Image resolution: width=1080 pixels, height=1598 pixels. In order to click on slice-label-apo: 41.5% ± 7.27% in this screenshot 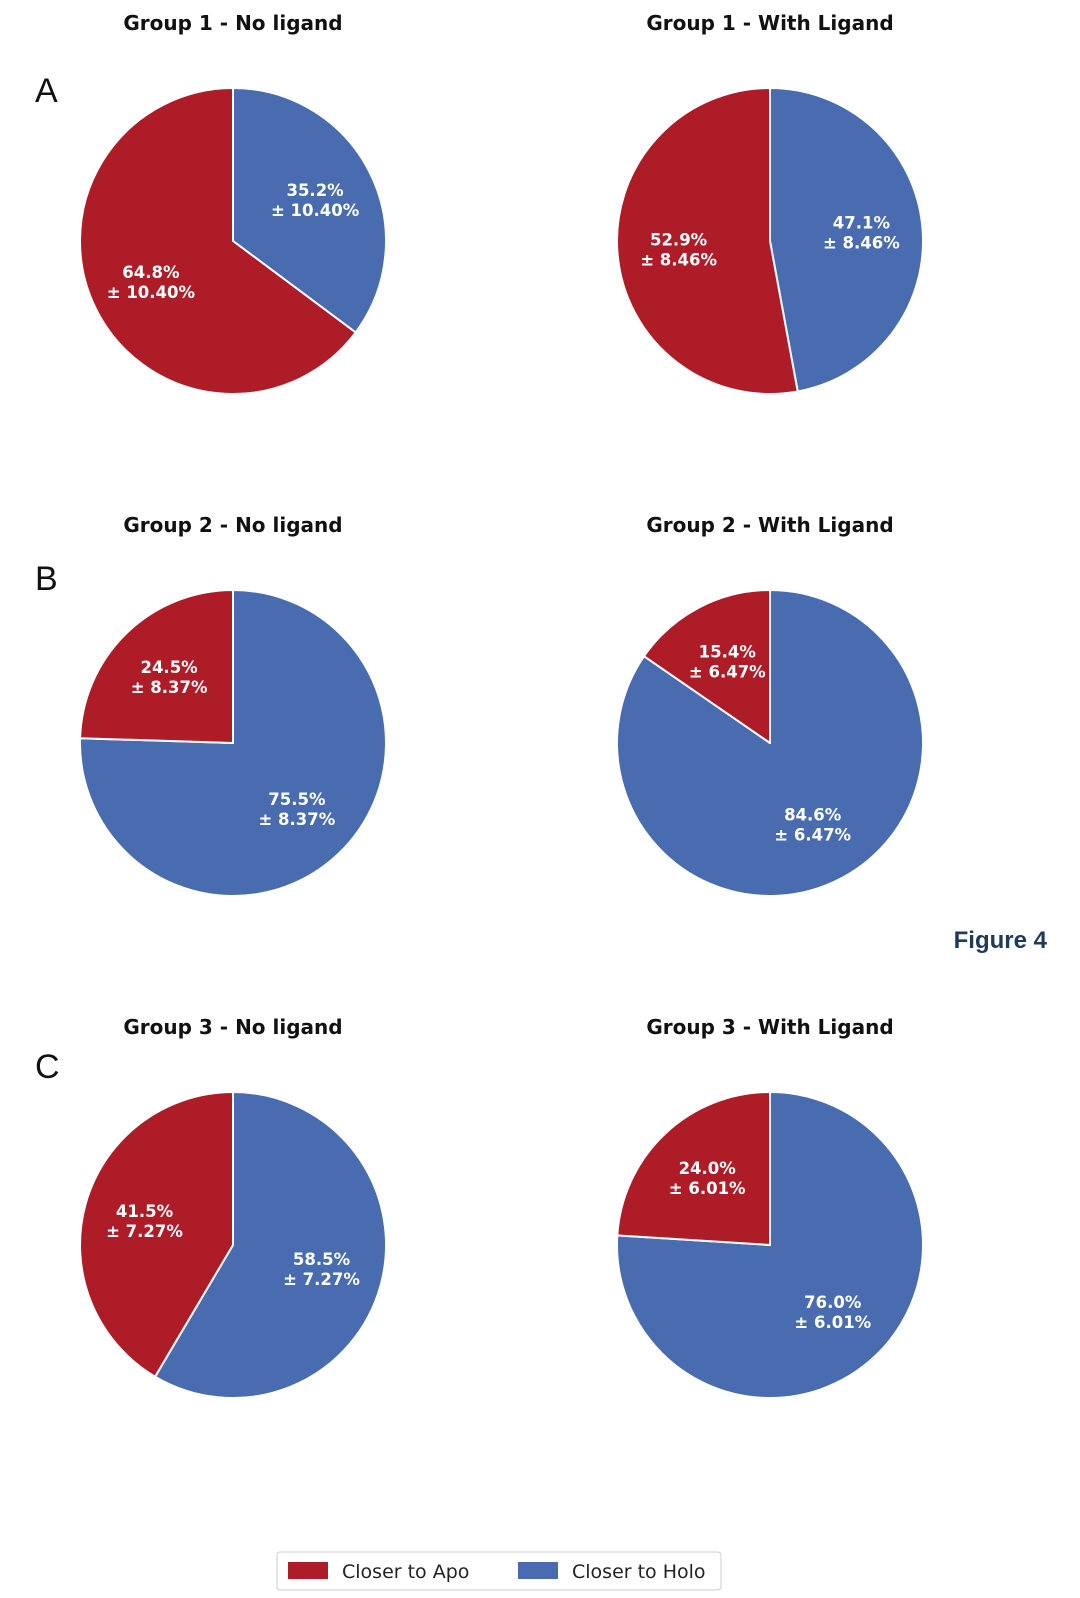, I will do `click(144, 1221)`.